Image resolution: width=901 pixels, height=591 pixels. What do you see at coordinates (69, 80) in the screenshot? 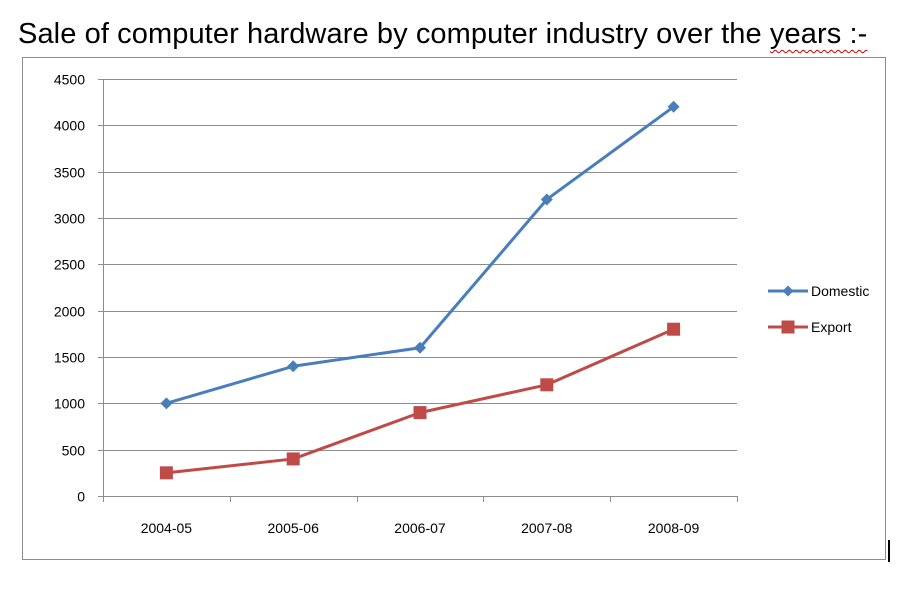
I see `y-tick-label: 4500` at bounding box center [69, 80].